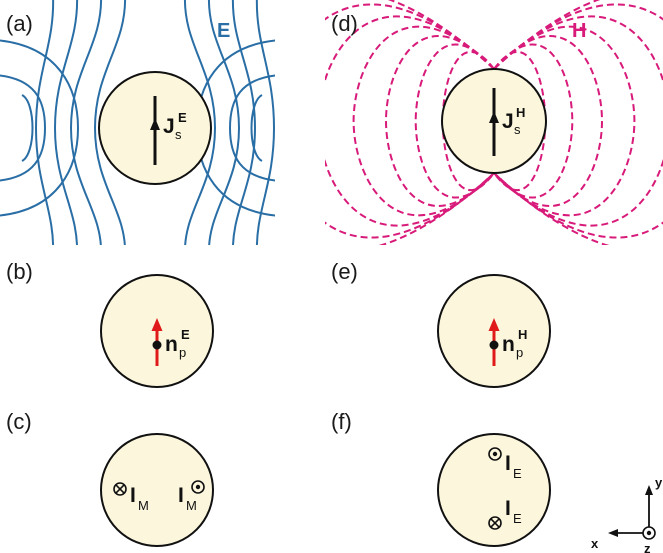 Image resolution: width=663 pixels, height=553 pixels. I want to click on z-axis-out-of-page-icon, so click(649, 533).